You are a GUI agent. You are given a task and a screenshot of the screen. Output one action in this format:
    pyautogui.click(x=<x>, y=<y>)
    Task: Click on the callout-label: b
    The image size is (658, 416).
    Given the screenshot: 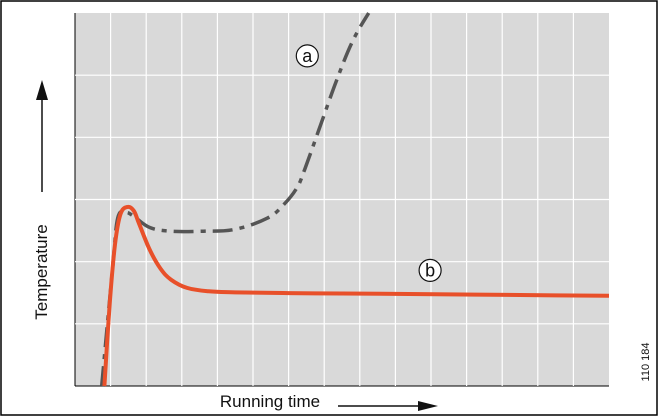 What is the action you would take?
    pyautogui.click(x=430, y=270)
    